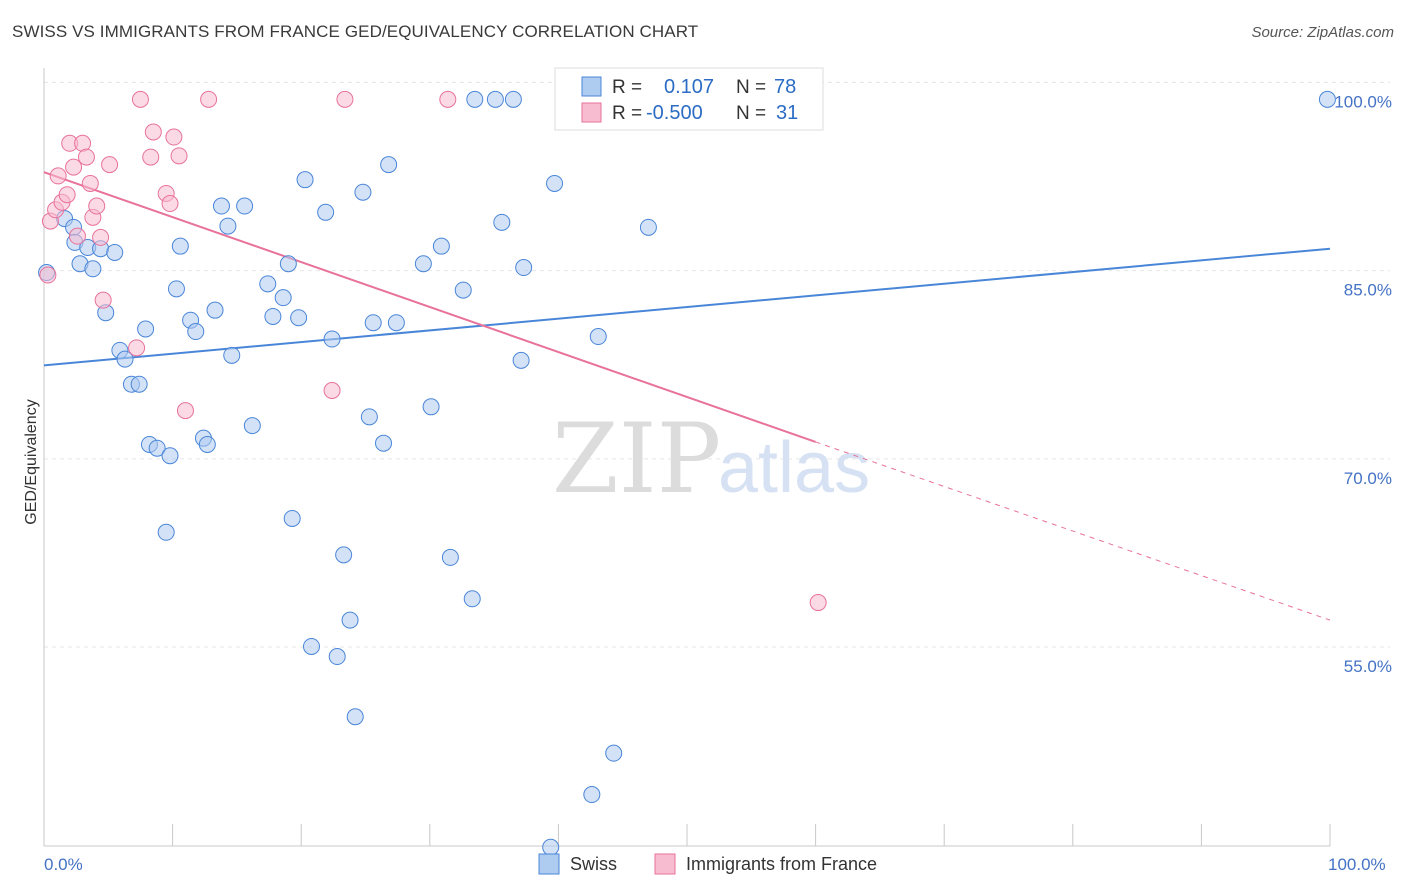 The image size is (1406, 892). What do you see at coordinates (591, 86) in the screenshot?
I see `legend-swatch-swiss` at bounding box center [591, 86].